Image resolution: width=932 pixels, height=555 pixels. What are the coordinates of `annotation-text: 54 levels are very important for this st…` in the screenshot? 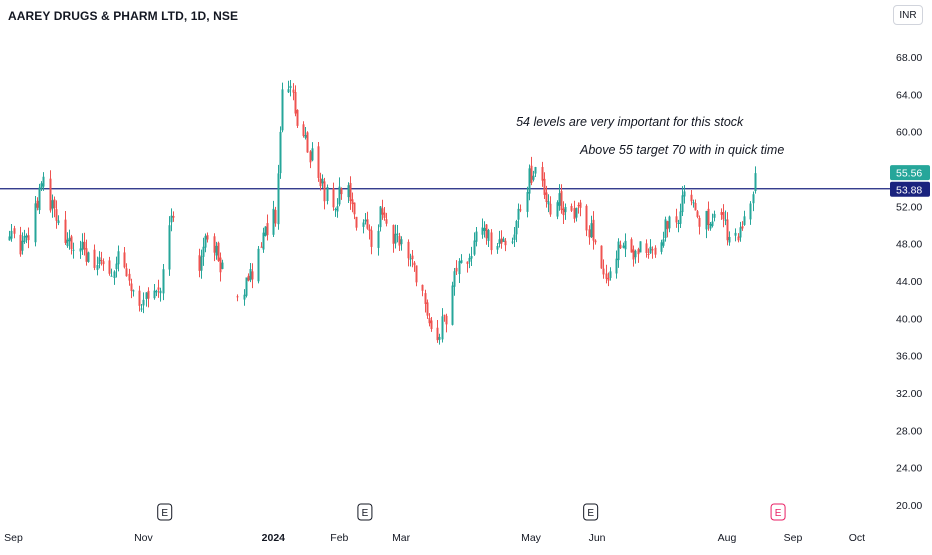 It's located at (630, 122).